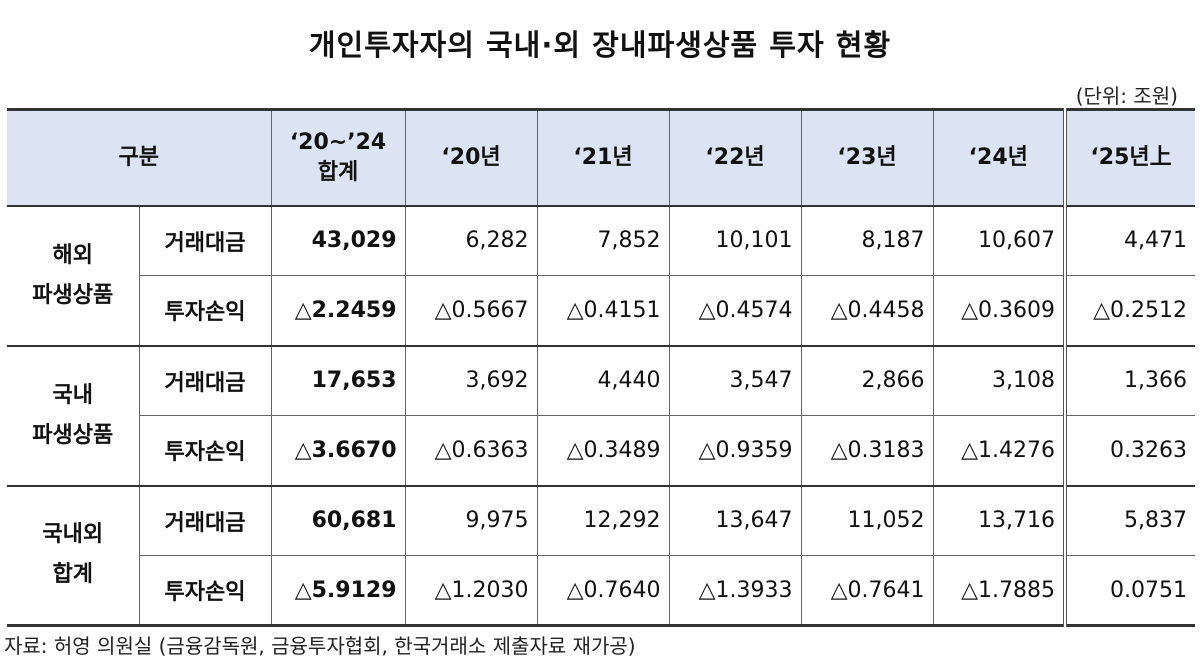 Image resolution: width=1200 pixels, height=663 pixels. I want to click on value-cell-2025-h1: 0.3263, so click(1129, 450).